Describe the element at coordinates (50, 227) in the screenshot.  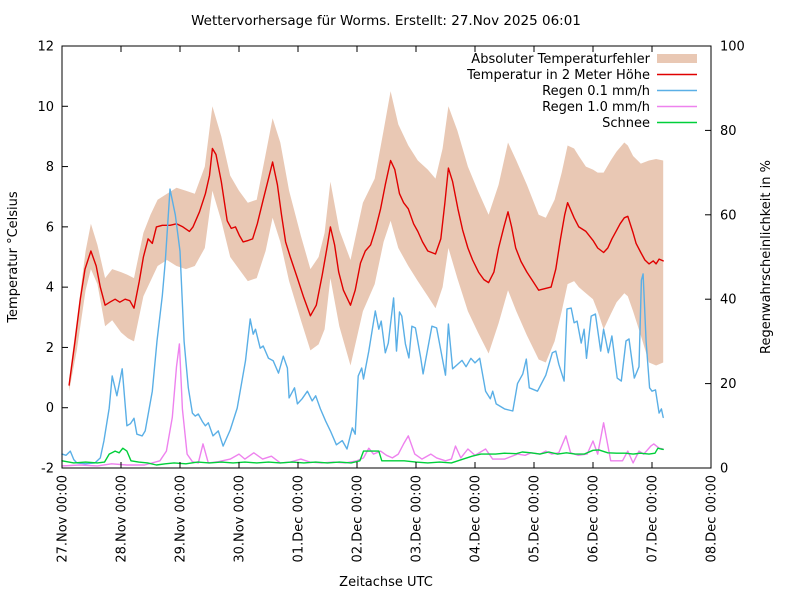
I see `y-left-tick-label: 6` at that location.